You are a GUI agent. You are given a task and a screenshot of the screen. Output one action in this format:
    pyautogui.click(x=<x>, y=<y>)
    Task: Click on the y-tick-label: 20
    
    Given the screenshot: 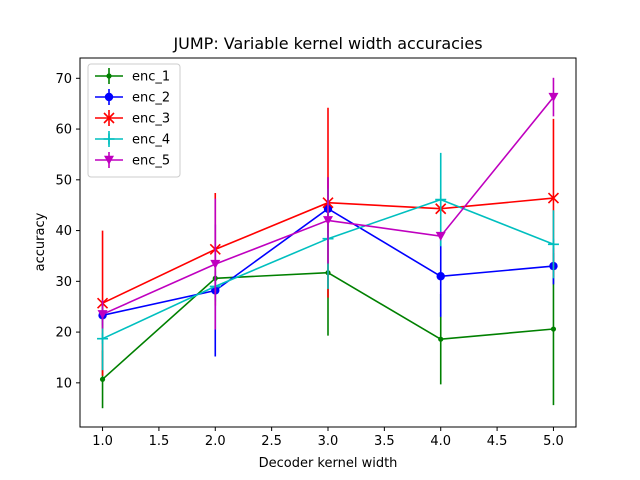 What is the action you would take?
    pyautogui.click(x=63, y=333)
    